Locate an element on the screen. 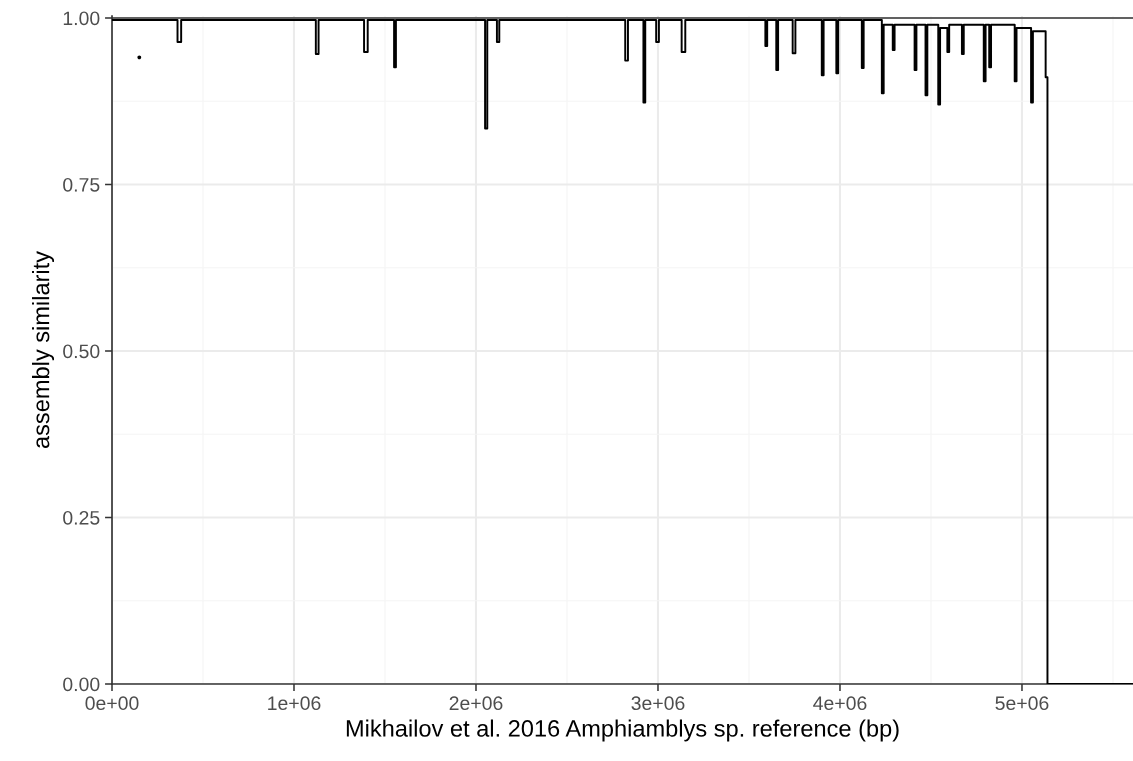 The width and height of the screenshot is (1133, 761). x-tick-label: 0e+00 is located at coordinates (112, 703).